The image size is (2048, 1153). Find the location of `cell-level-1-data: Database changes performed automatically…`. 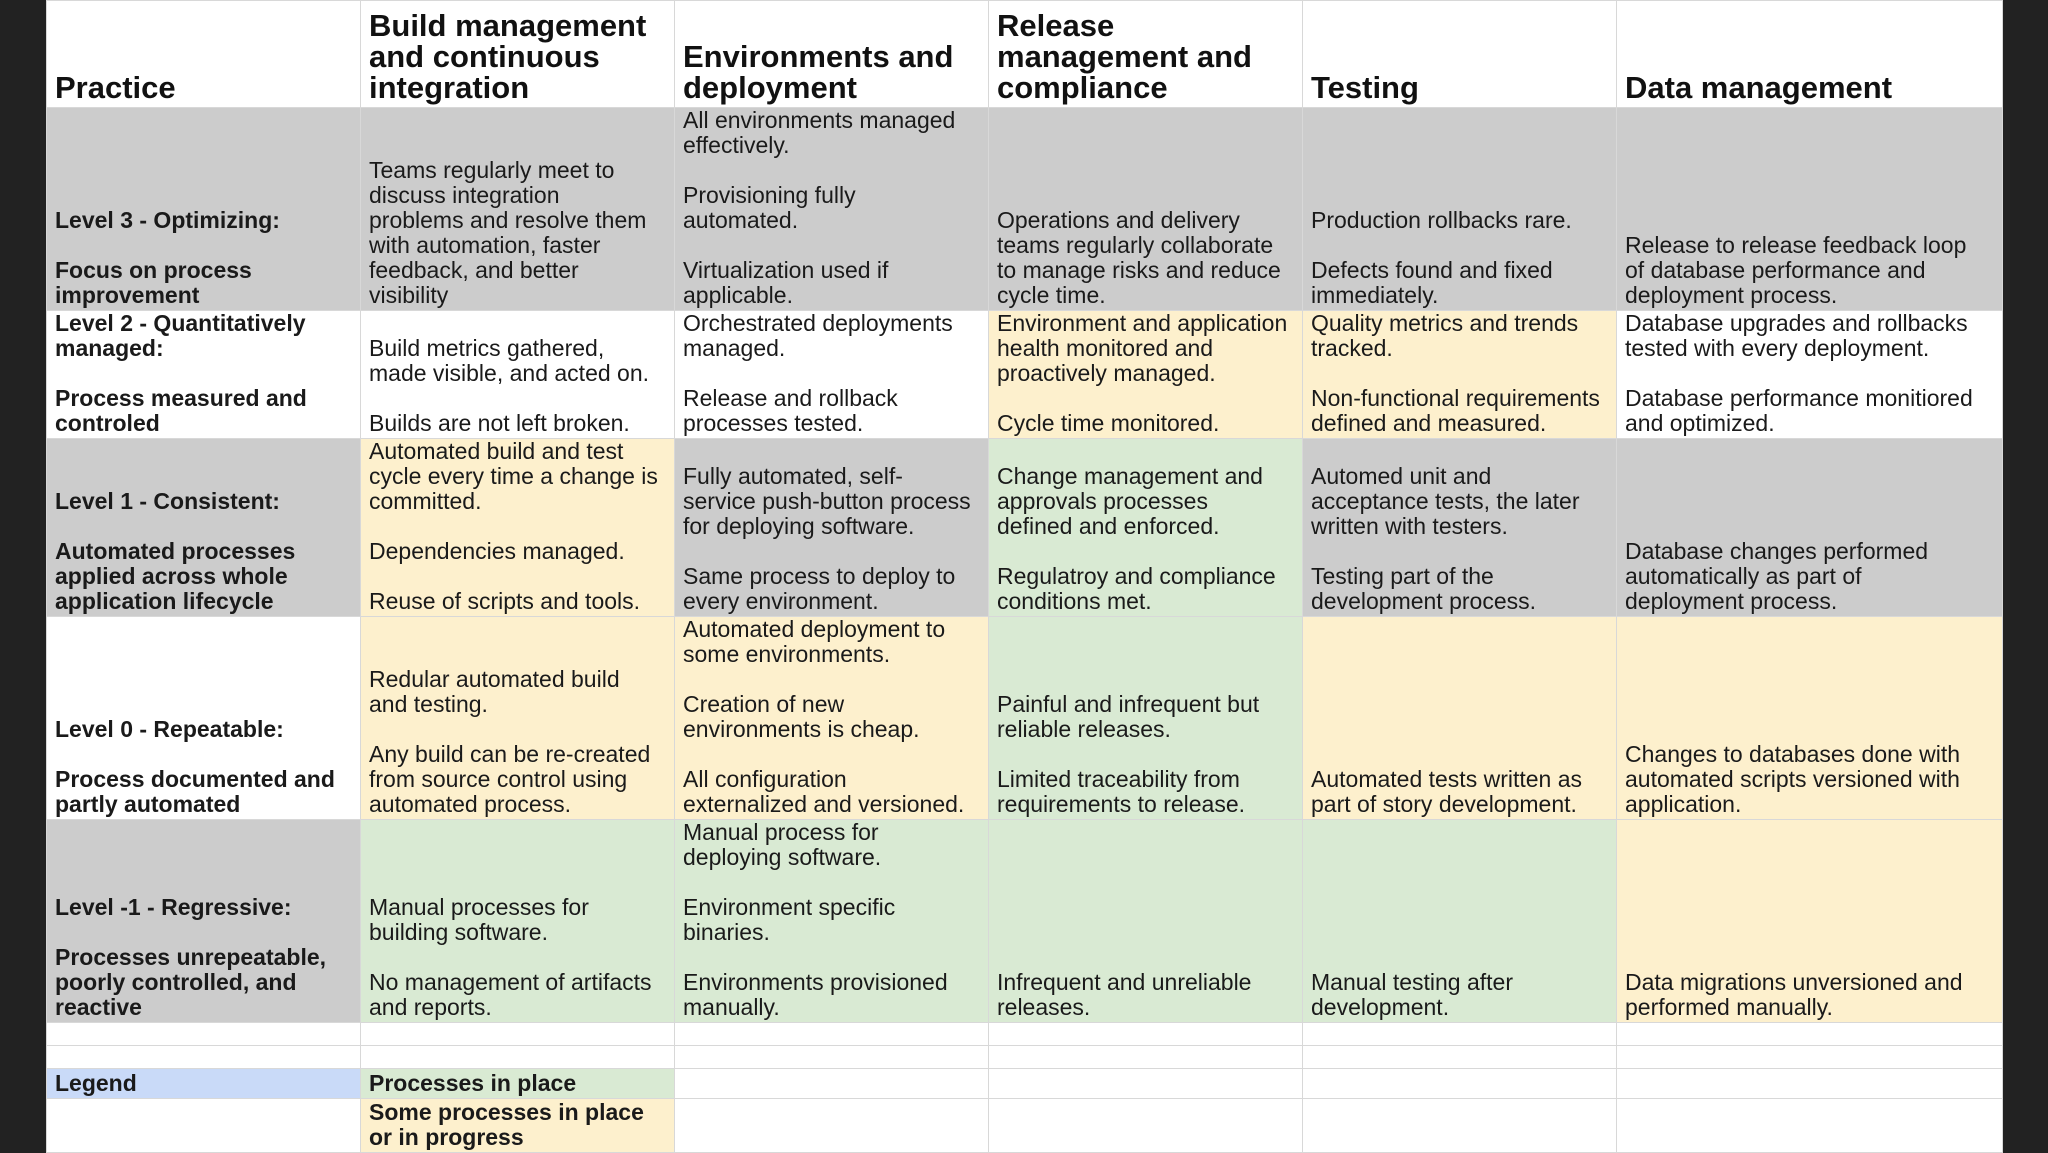

cell-level-1-data: Database changes performed automatically… is located at coordinates (1809, 527).